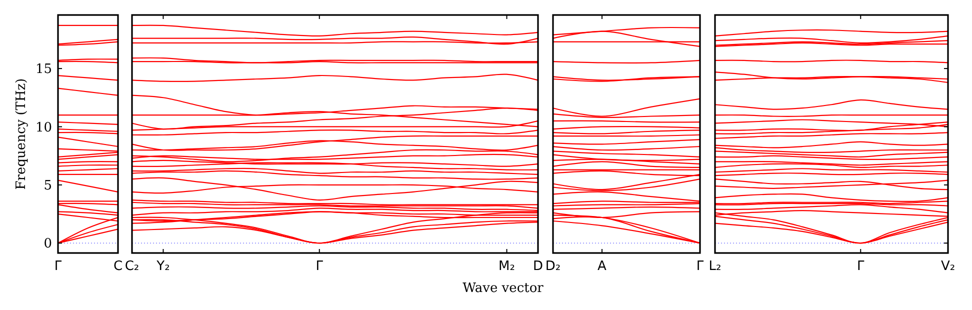 The width and height of the screenshot is (972, 310). Describe the element at coordinates (948, 266) in the screenshot. I see `x-tick-label: V₂` at that location.